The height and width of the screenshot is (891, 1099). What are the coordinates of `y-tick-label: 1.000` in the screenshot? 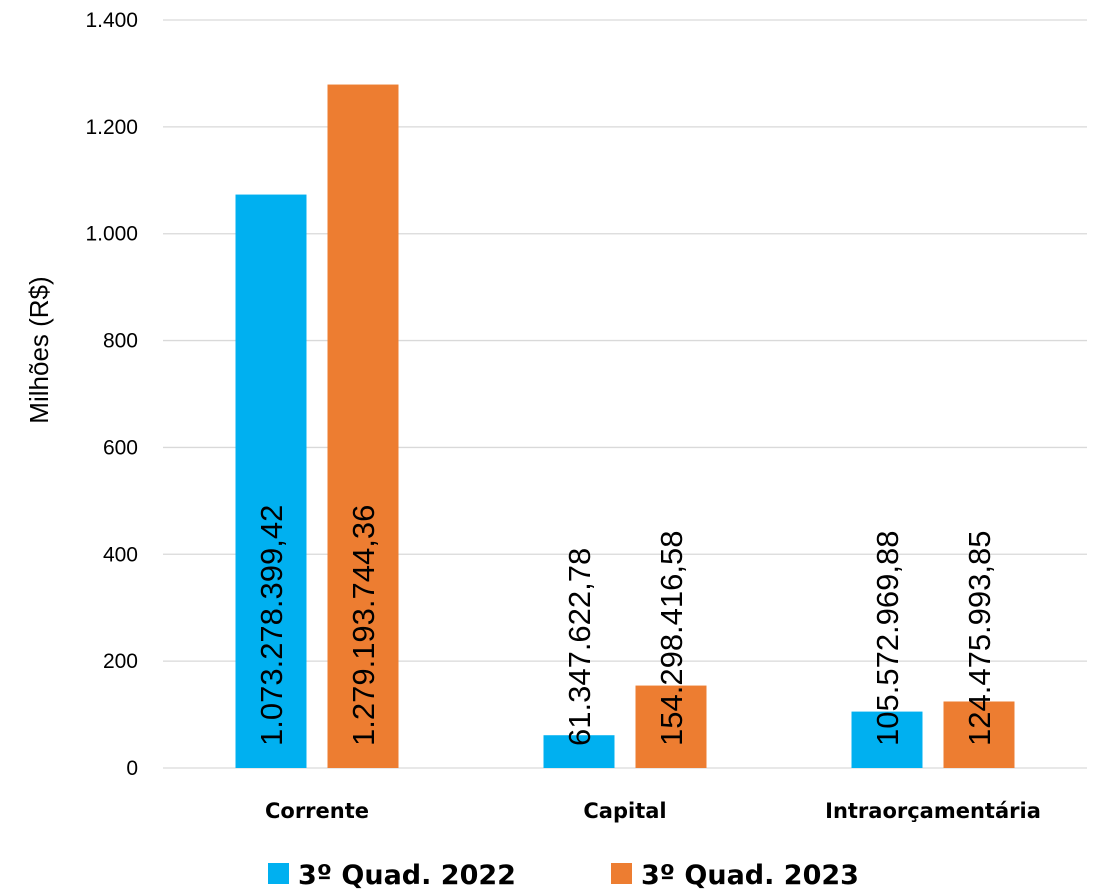 It's located at (111, 234).